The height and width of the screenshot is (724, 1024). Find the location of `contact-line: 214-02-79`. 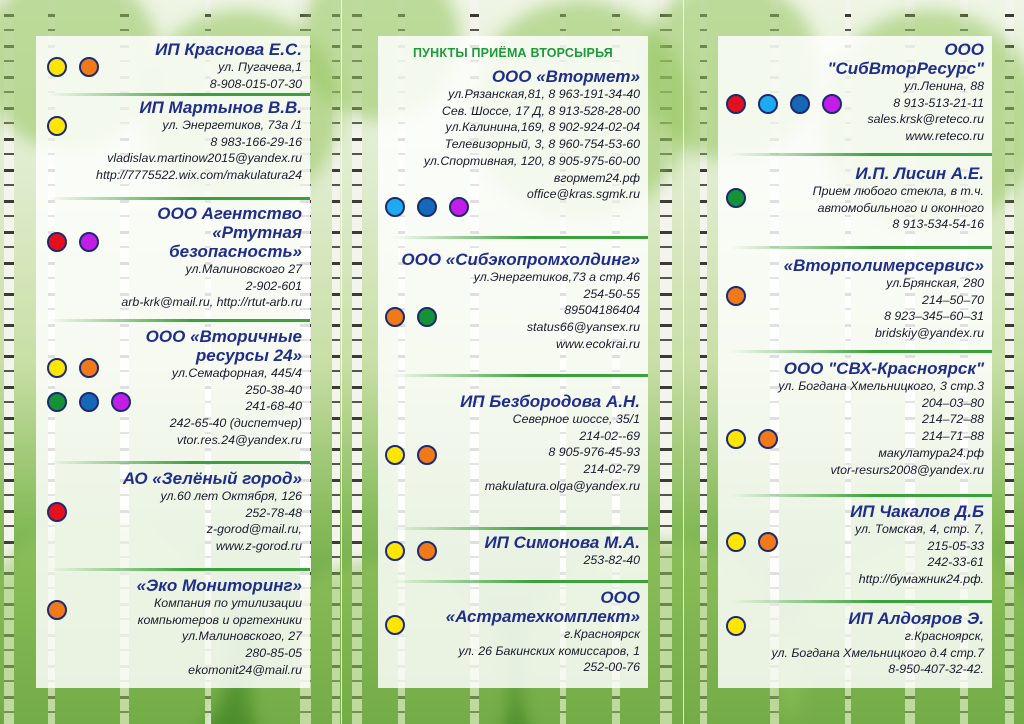

contact-line: 214-02-79 is located at coordinates (612, 469).